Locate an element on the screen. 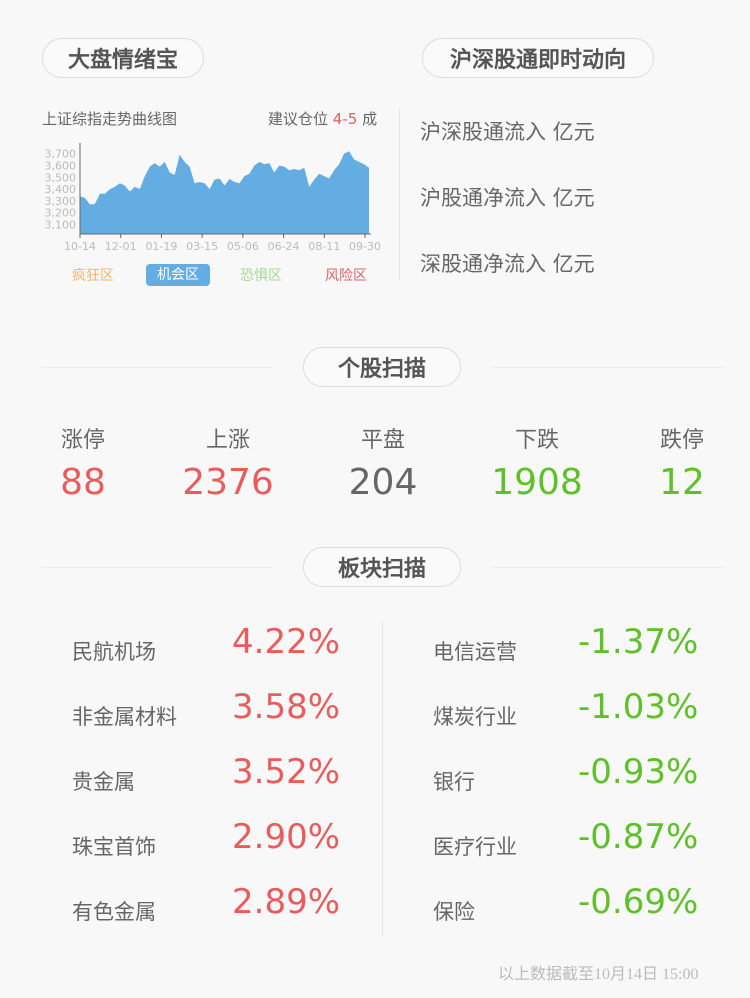 The height and width of the screenshot is (998, 750). x-tick-label: 09-30 is located at coordinates (365, 246).